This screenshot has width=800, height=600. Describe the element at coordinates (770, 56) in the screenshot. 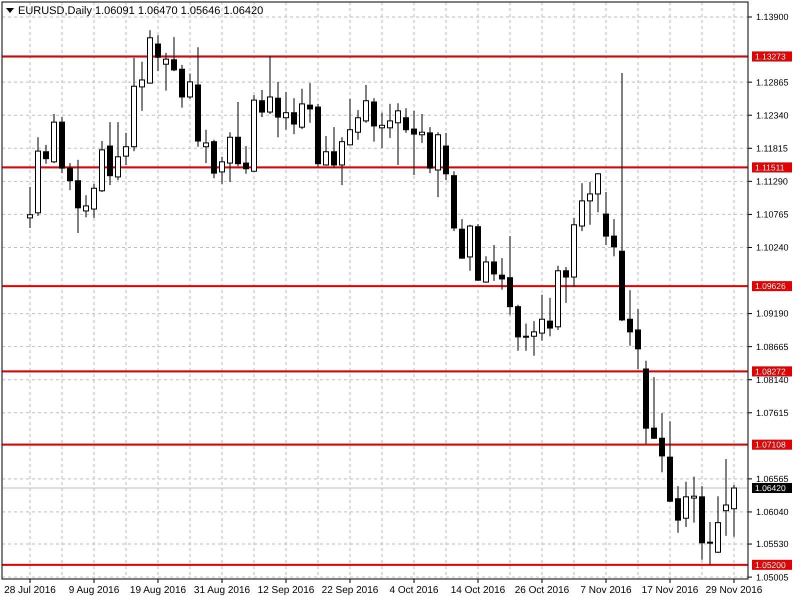

I see `ref-line-label: 1.13273` at that location.